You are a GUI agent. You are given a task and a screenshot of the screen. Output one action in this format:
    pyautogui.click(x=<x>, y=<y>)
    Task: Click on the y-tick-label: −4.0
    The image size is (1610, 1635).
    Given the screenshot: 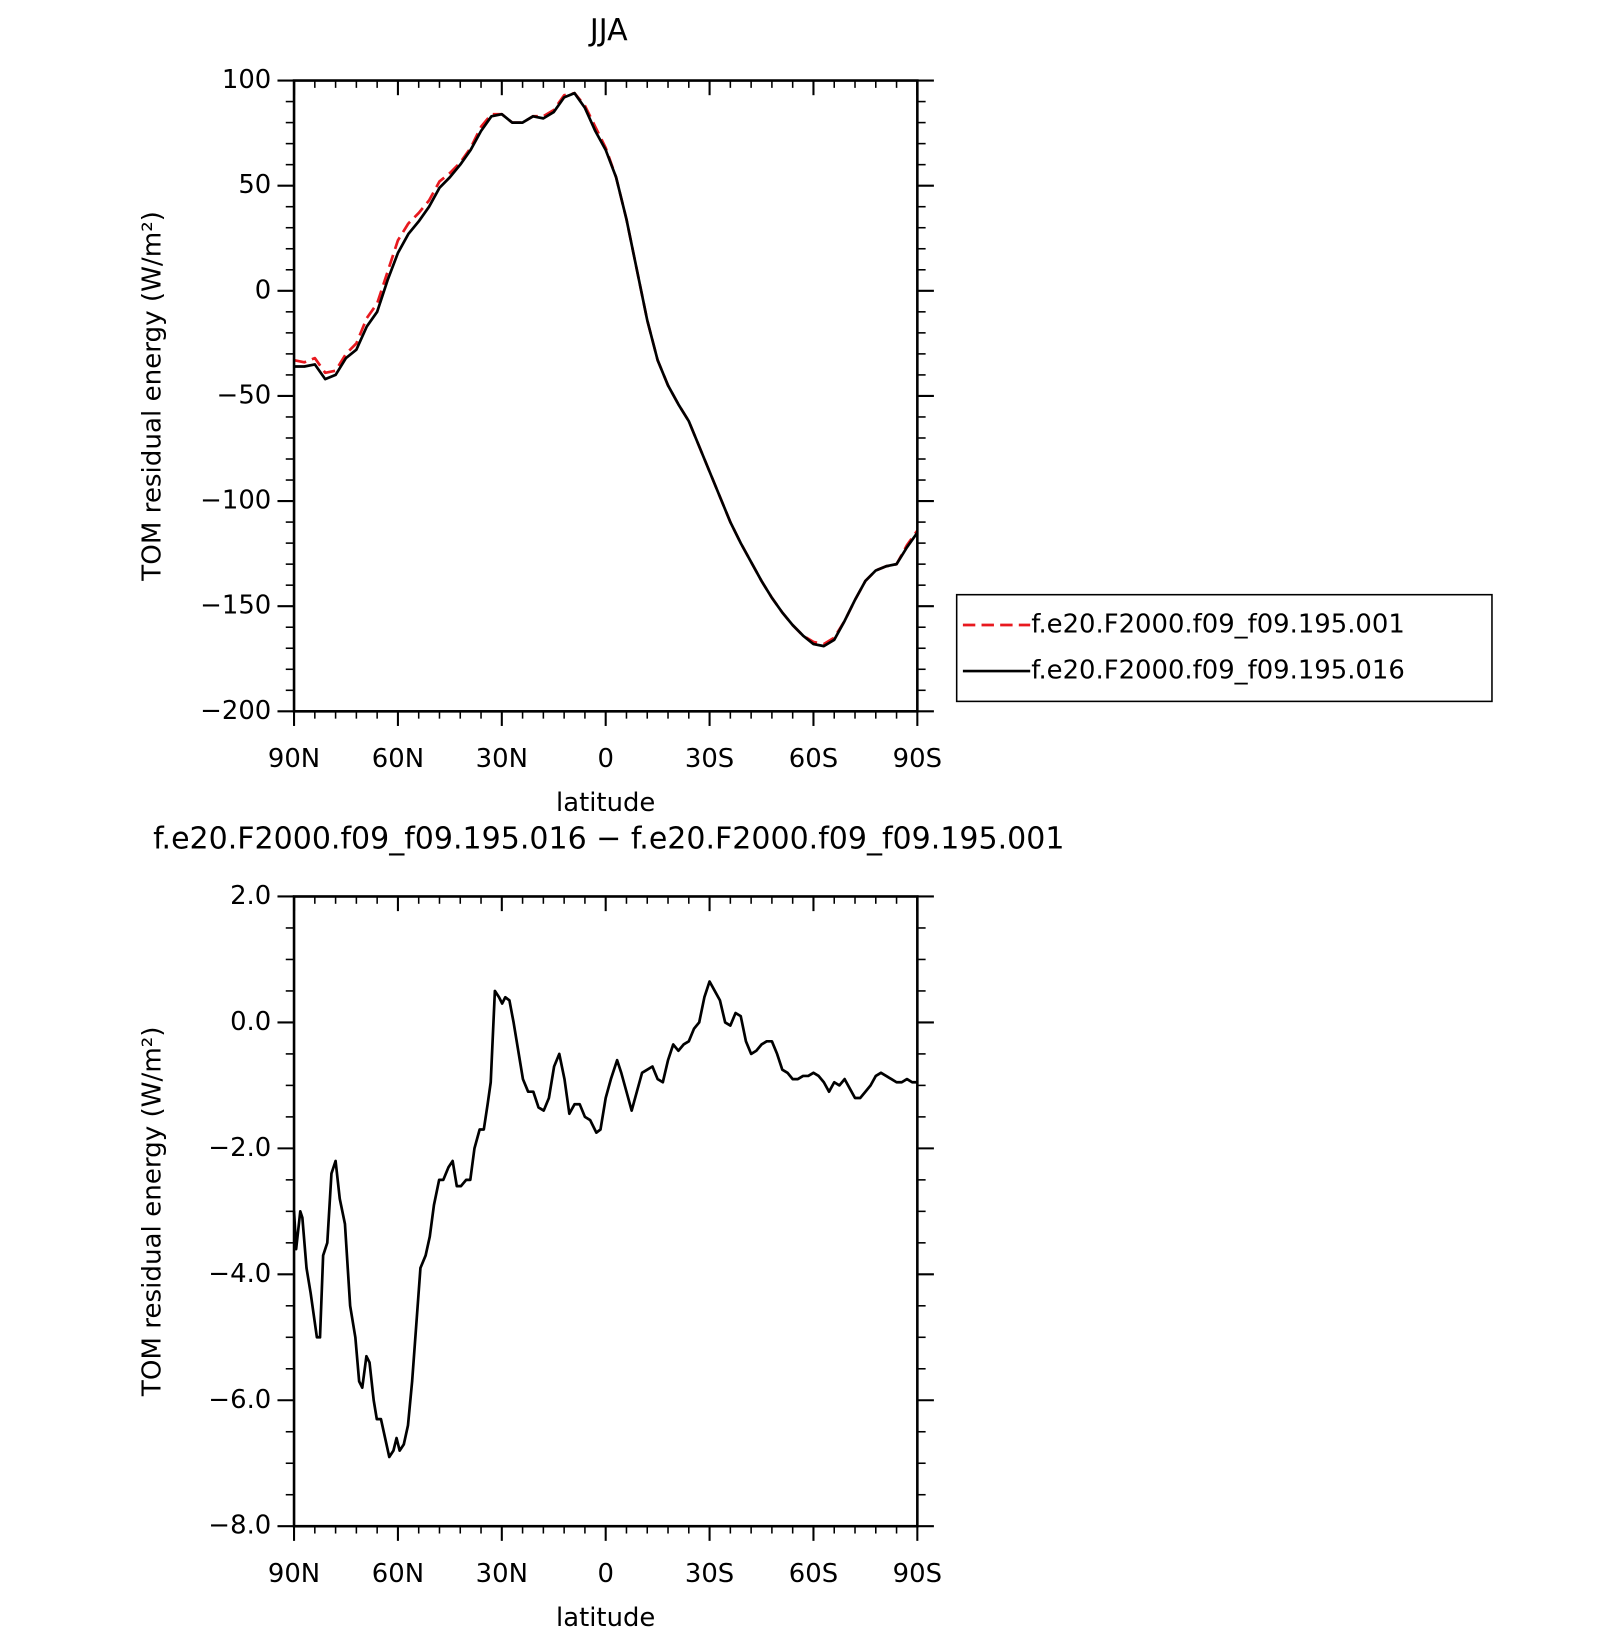 What is the action you would take?
    pyautogui.click(x=239, y=1274)
    